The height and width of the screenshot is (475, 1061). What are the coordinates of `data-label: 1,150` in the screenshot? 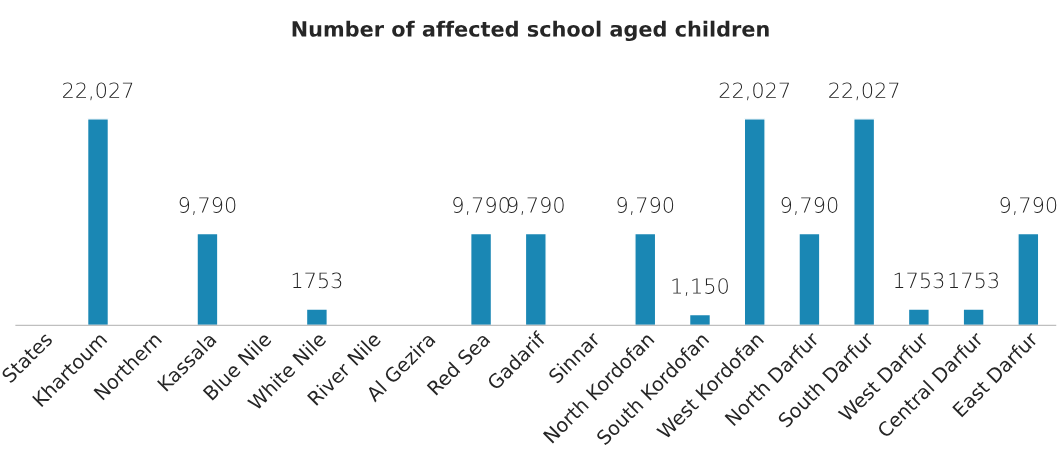 It's located at (700, 287).